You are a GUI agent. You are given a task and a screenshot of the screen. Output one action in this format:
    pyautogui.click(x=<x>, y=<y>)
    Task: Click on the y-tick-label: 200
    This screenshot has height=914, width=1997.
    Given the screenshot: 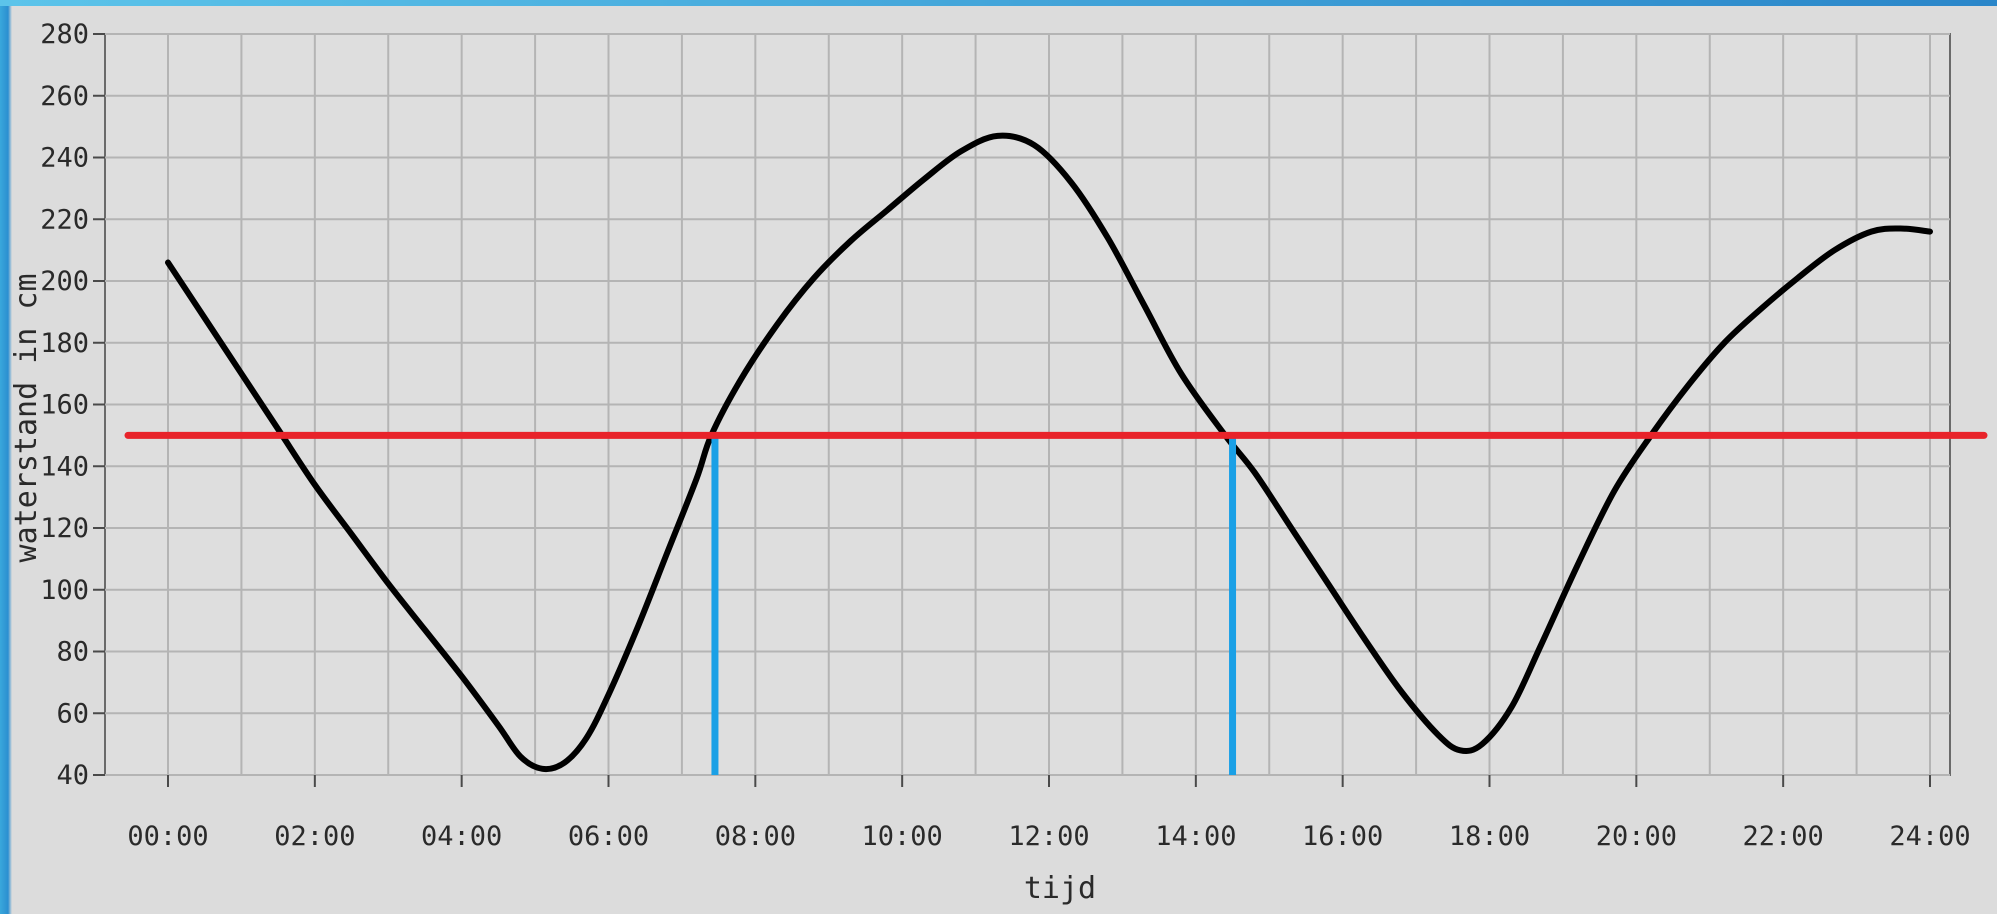 What is the action you would take?
    pyautogui.click(x=64, y=281)
    